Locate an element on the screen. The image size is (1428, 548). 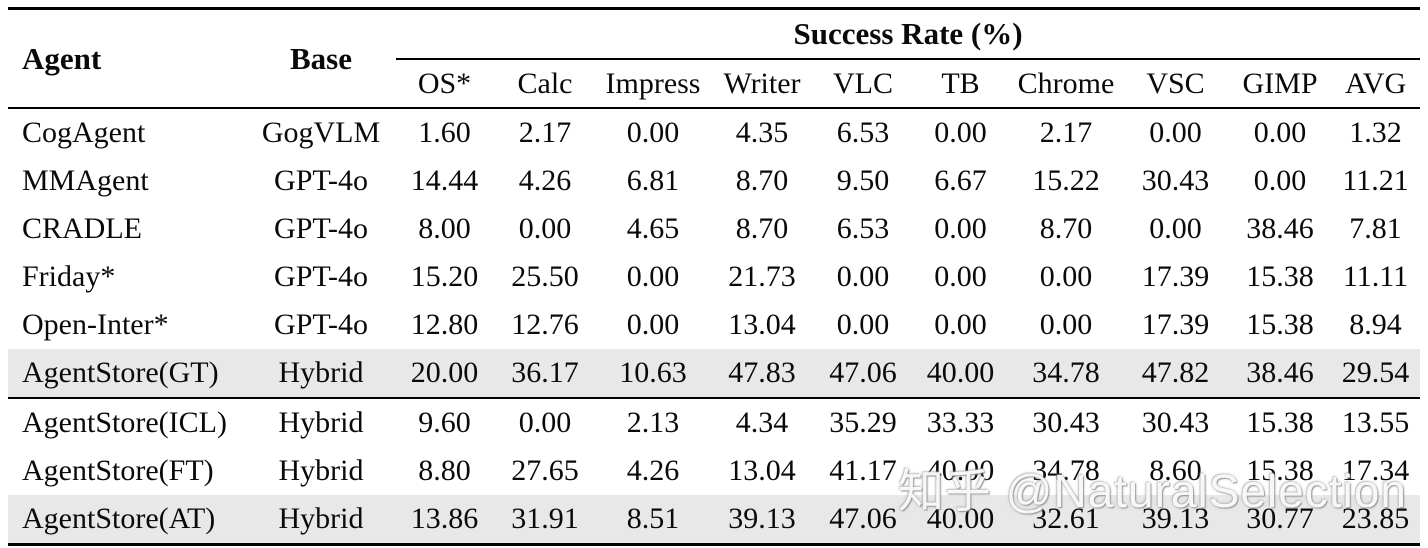
cell-agent: AgentStore(ICL) is located at coordinates (124, 422).